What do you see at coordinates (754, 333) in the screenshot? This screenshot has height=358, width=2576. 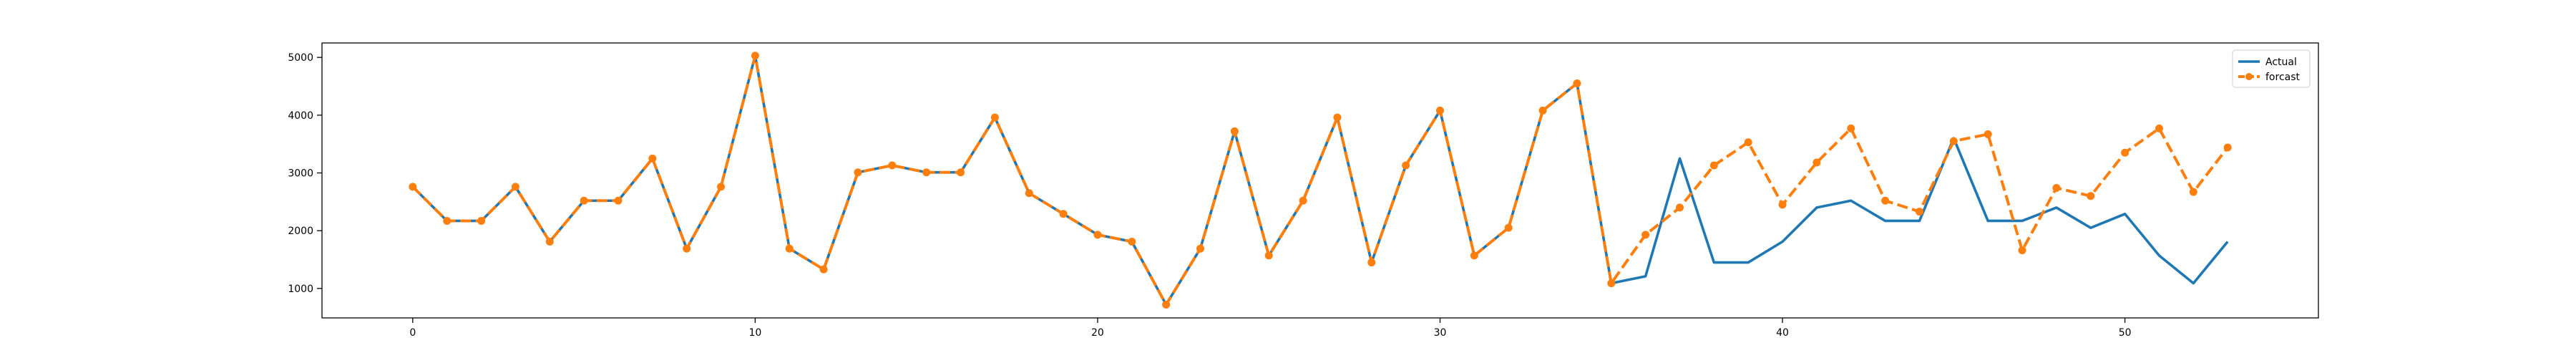 I see `x-tick-label: 10` at bounding box center [754, 333].